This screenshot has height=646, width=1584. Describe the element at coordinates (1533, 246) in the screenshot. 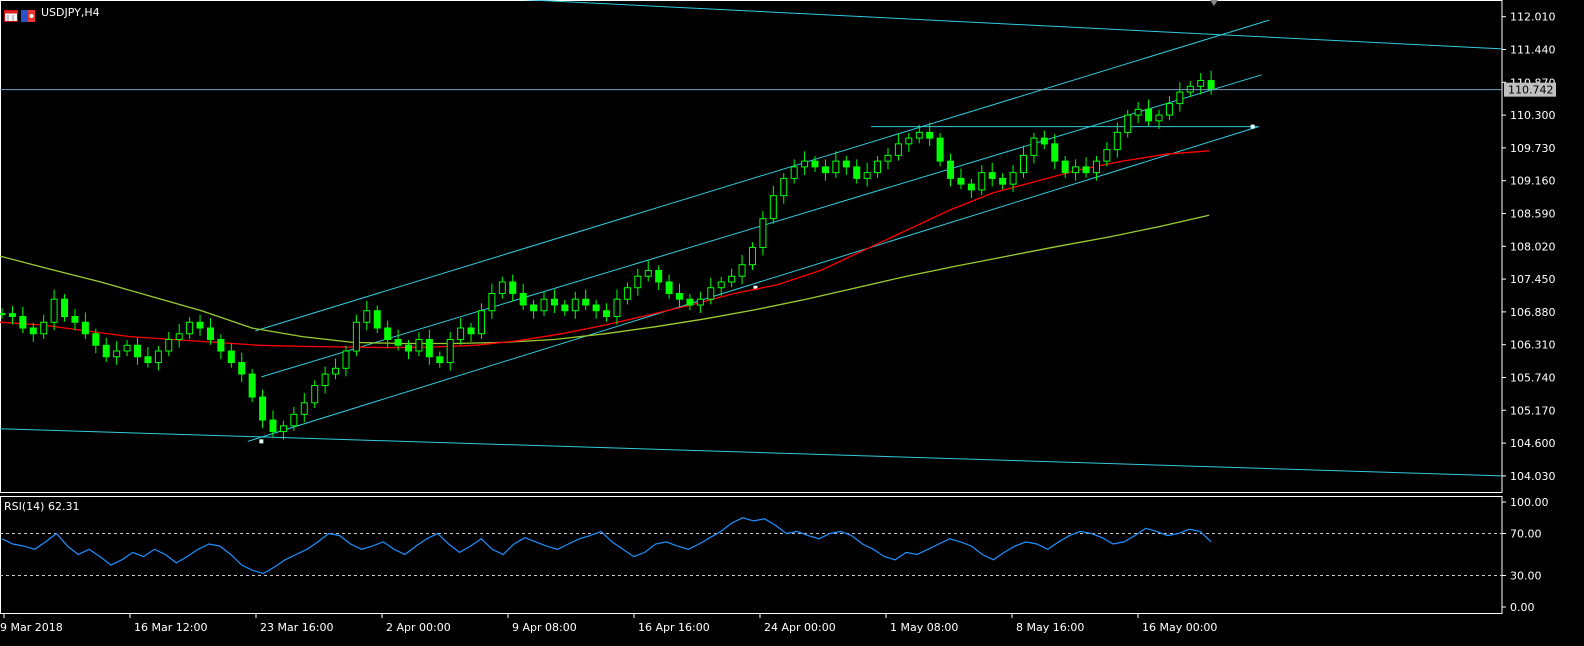

I see `price-tick-label: 108.020` at that location.